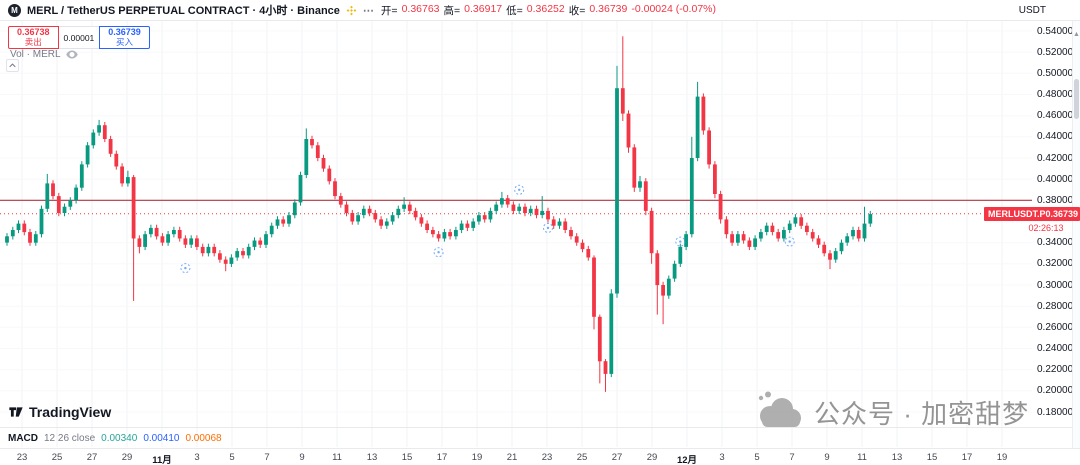 This screenshot has height=465, width=1080. I want to click on price-scale-label: 0.24000, so click(1055, 348).